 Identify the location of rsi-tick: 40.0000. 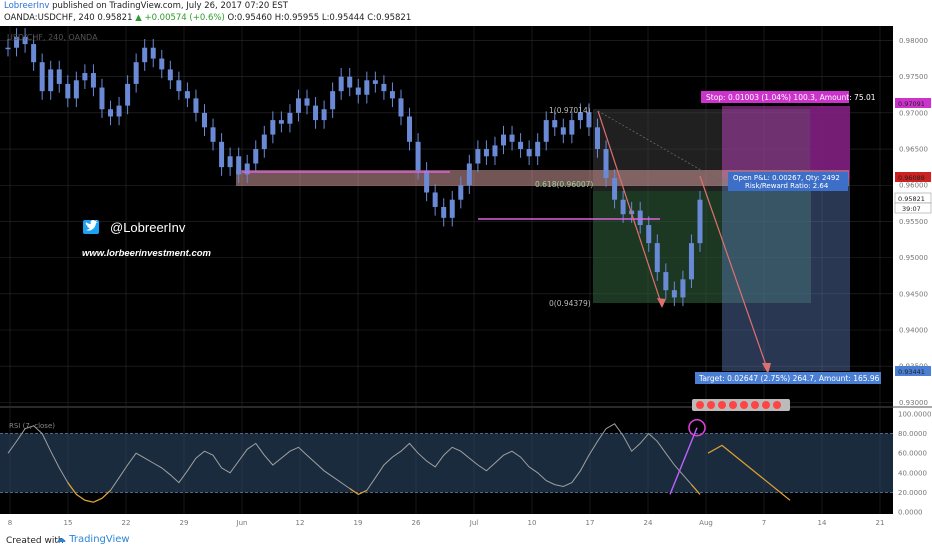
(912, 473).